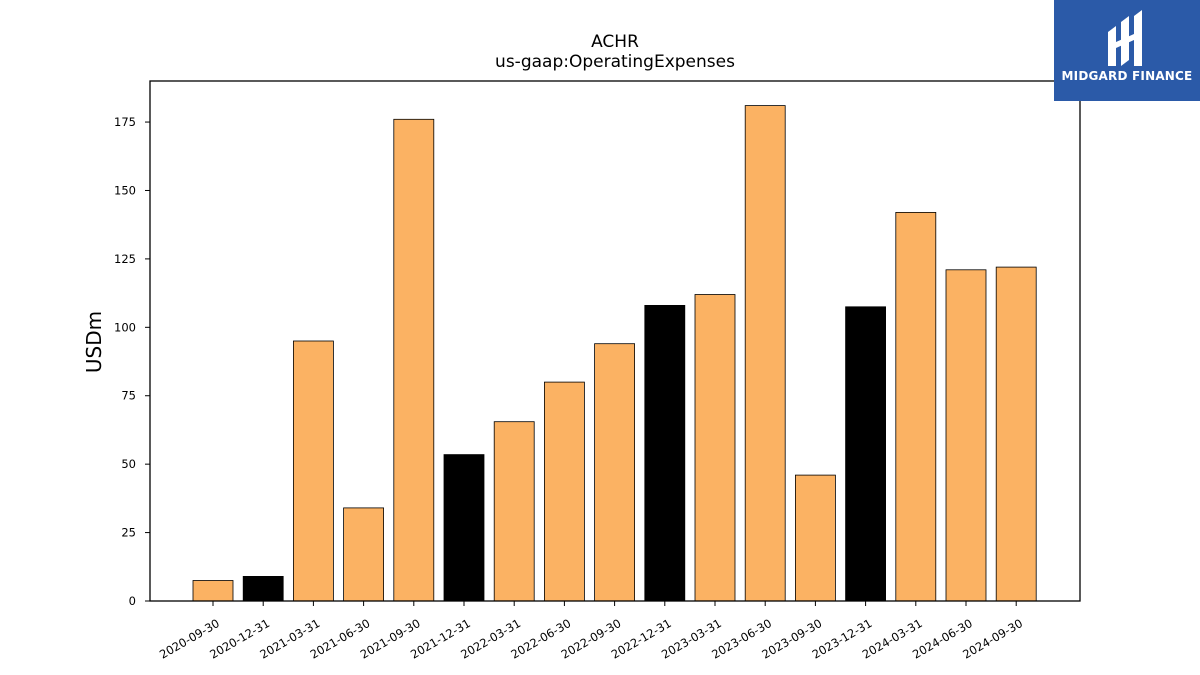  What do you see at coordinates (125, 190) in the screenshot?
I see `y-tick-label: 150` at bounding box center [125, 190].